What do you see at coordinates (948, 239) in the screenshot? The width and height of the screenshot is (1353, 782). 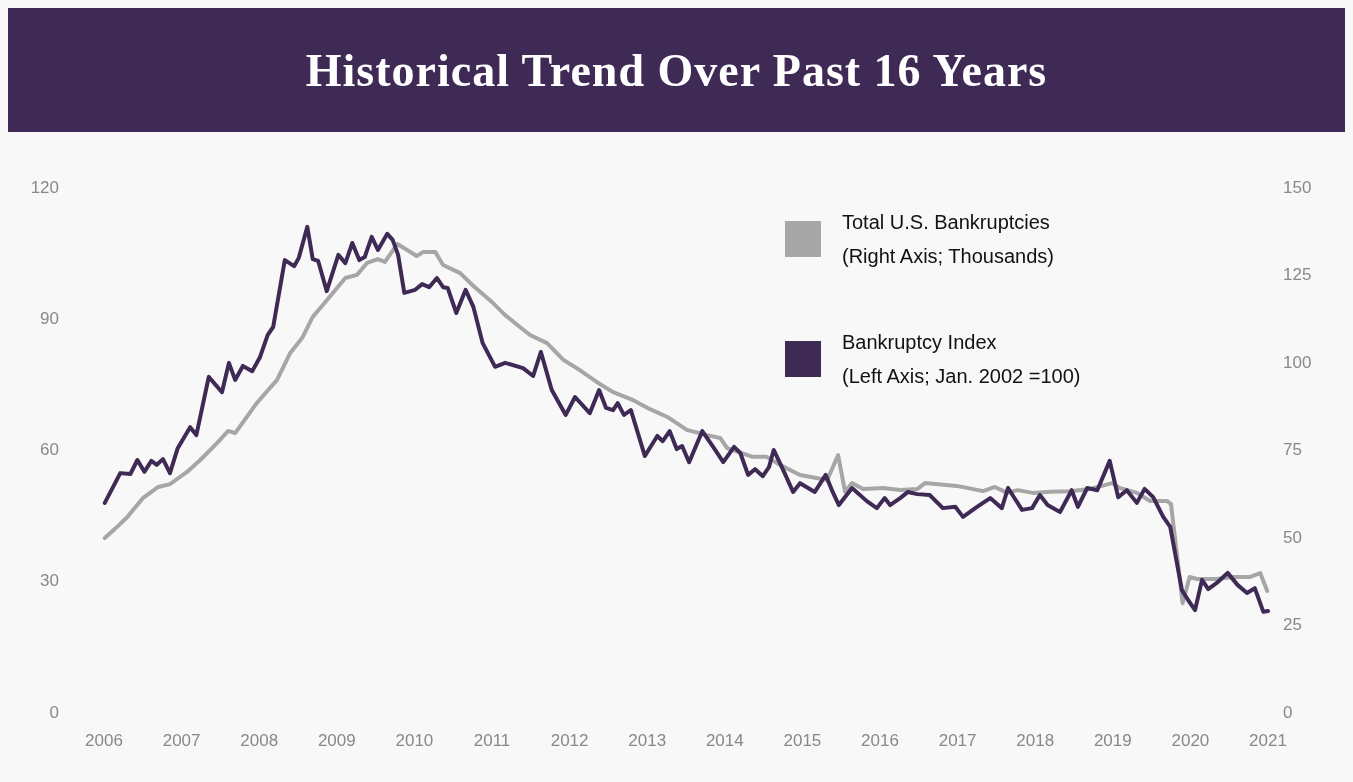 I see `legend-label: Total U.S. Bankruptcies (Right Axis; Thousands)` at bounding box center [948, 239].